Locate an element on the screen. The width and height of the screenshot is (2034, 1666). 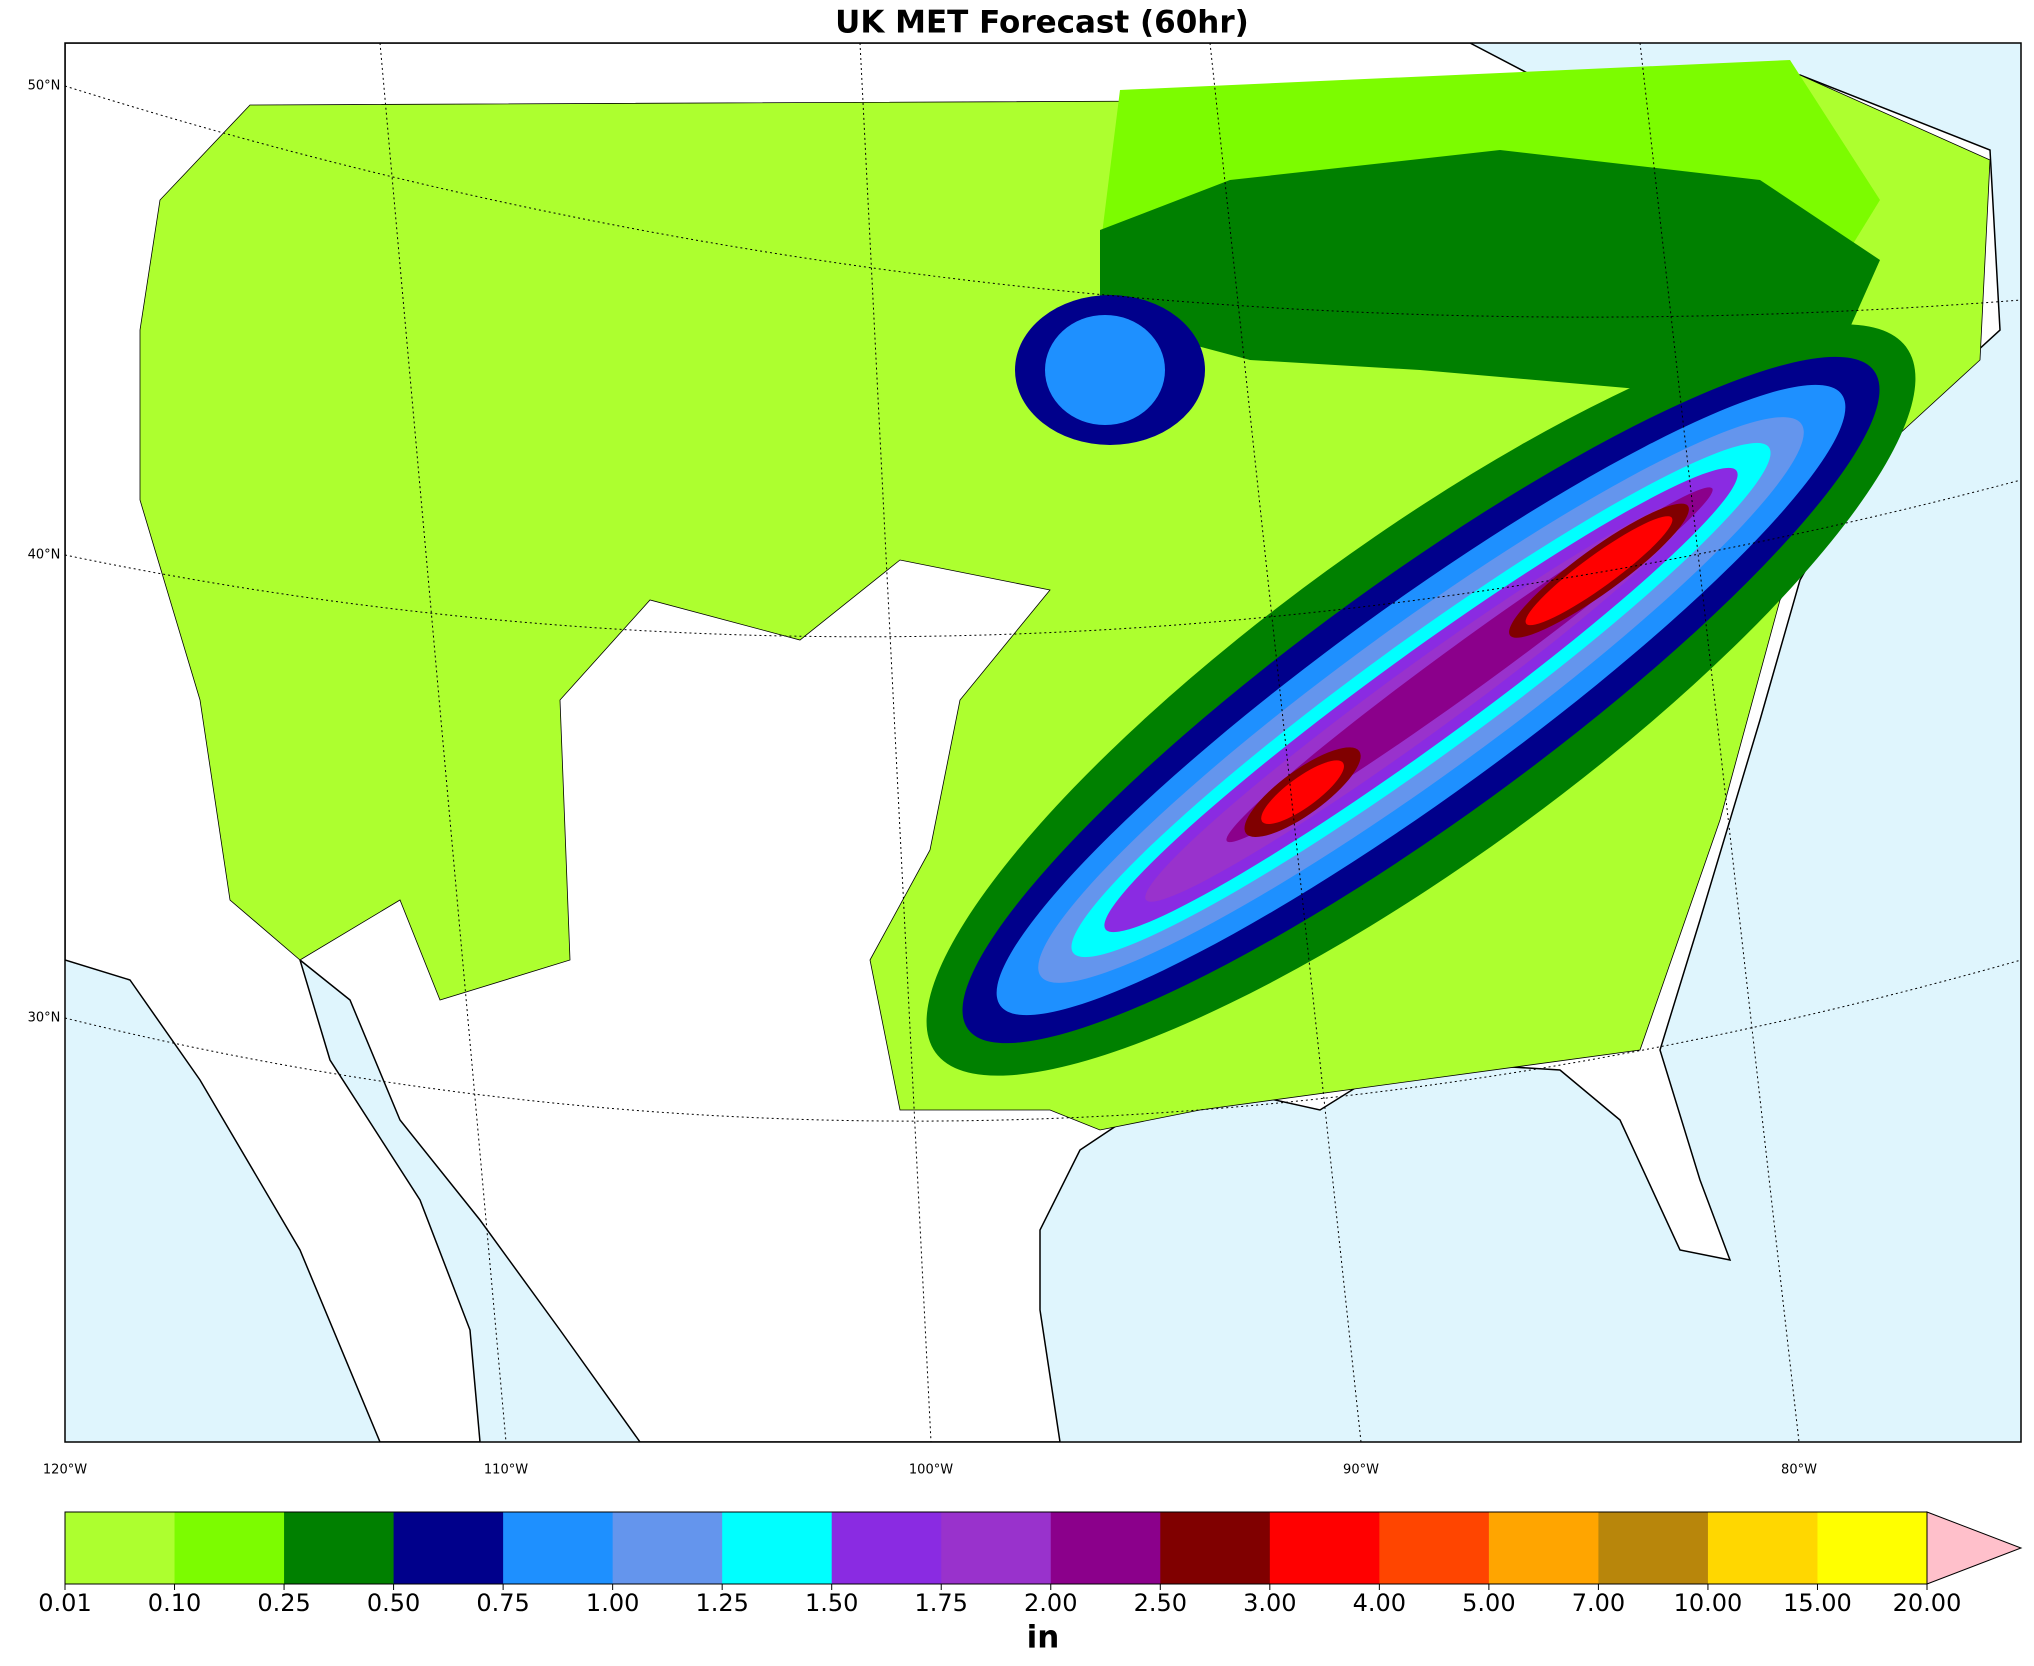
colorbar-tick-label: 3.00 is located at coordinates (1269, 1603).